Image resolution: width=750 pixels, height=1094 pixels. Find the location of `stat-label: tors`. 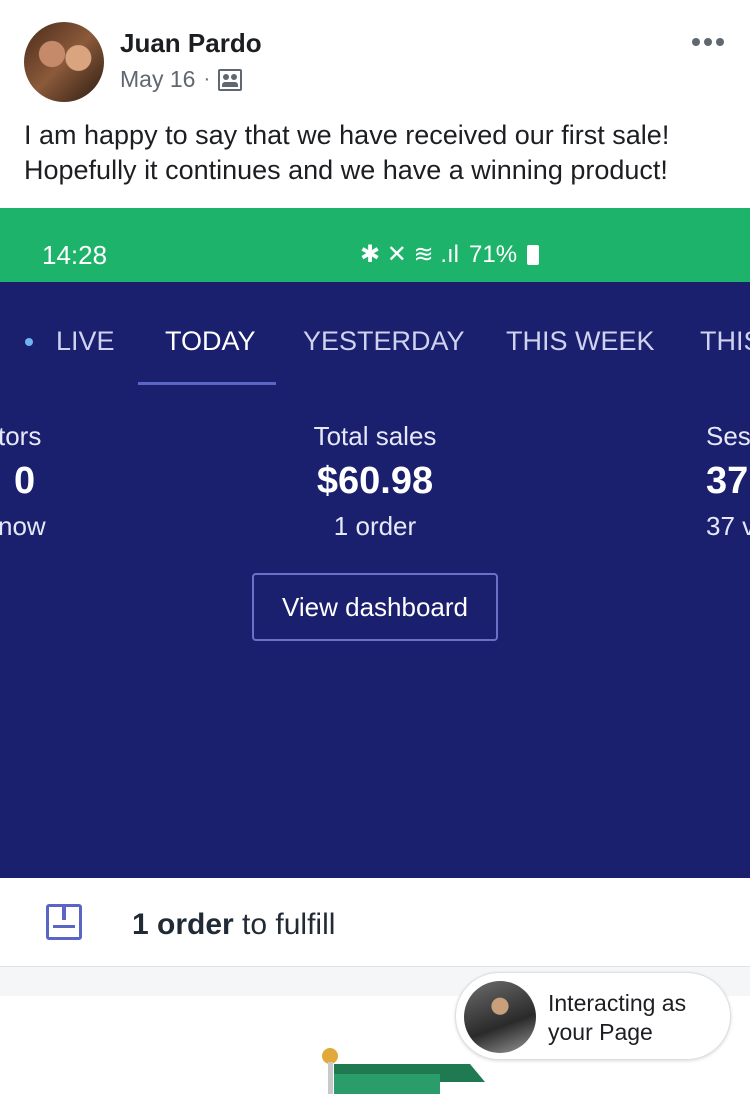

stat-label: tors is located at coordinates (21, 436).